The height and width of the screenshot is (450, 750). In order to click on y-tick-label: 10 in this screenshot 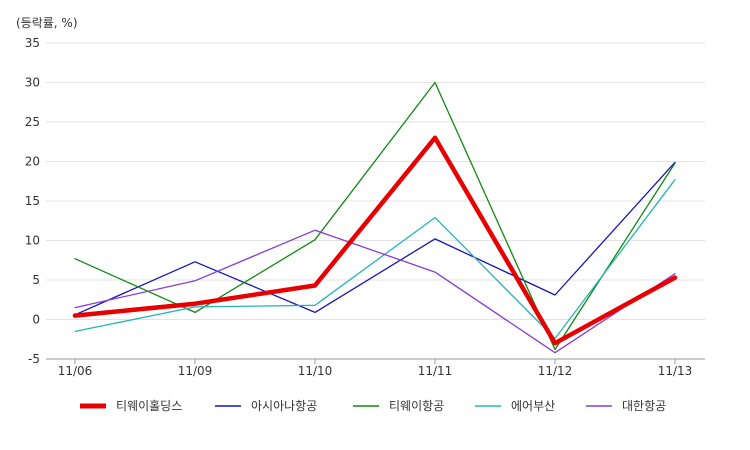, I will do `click(32, 241)`.